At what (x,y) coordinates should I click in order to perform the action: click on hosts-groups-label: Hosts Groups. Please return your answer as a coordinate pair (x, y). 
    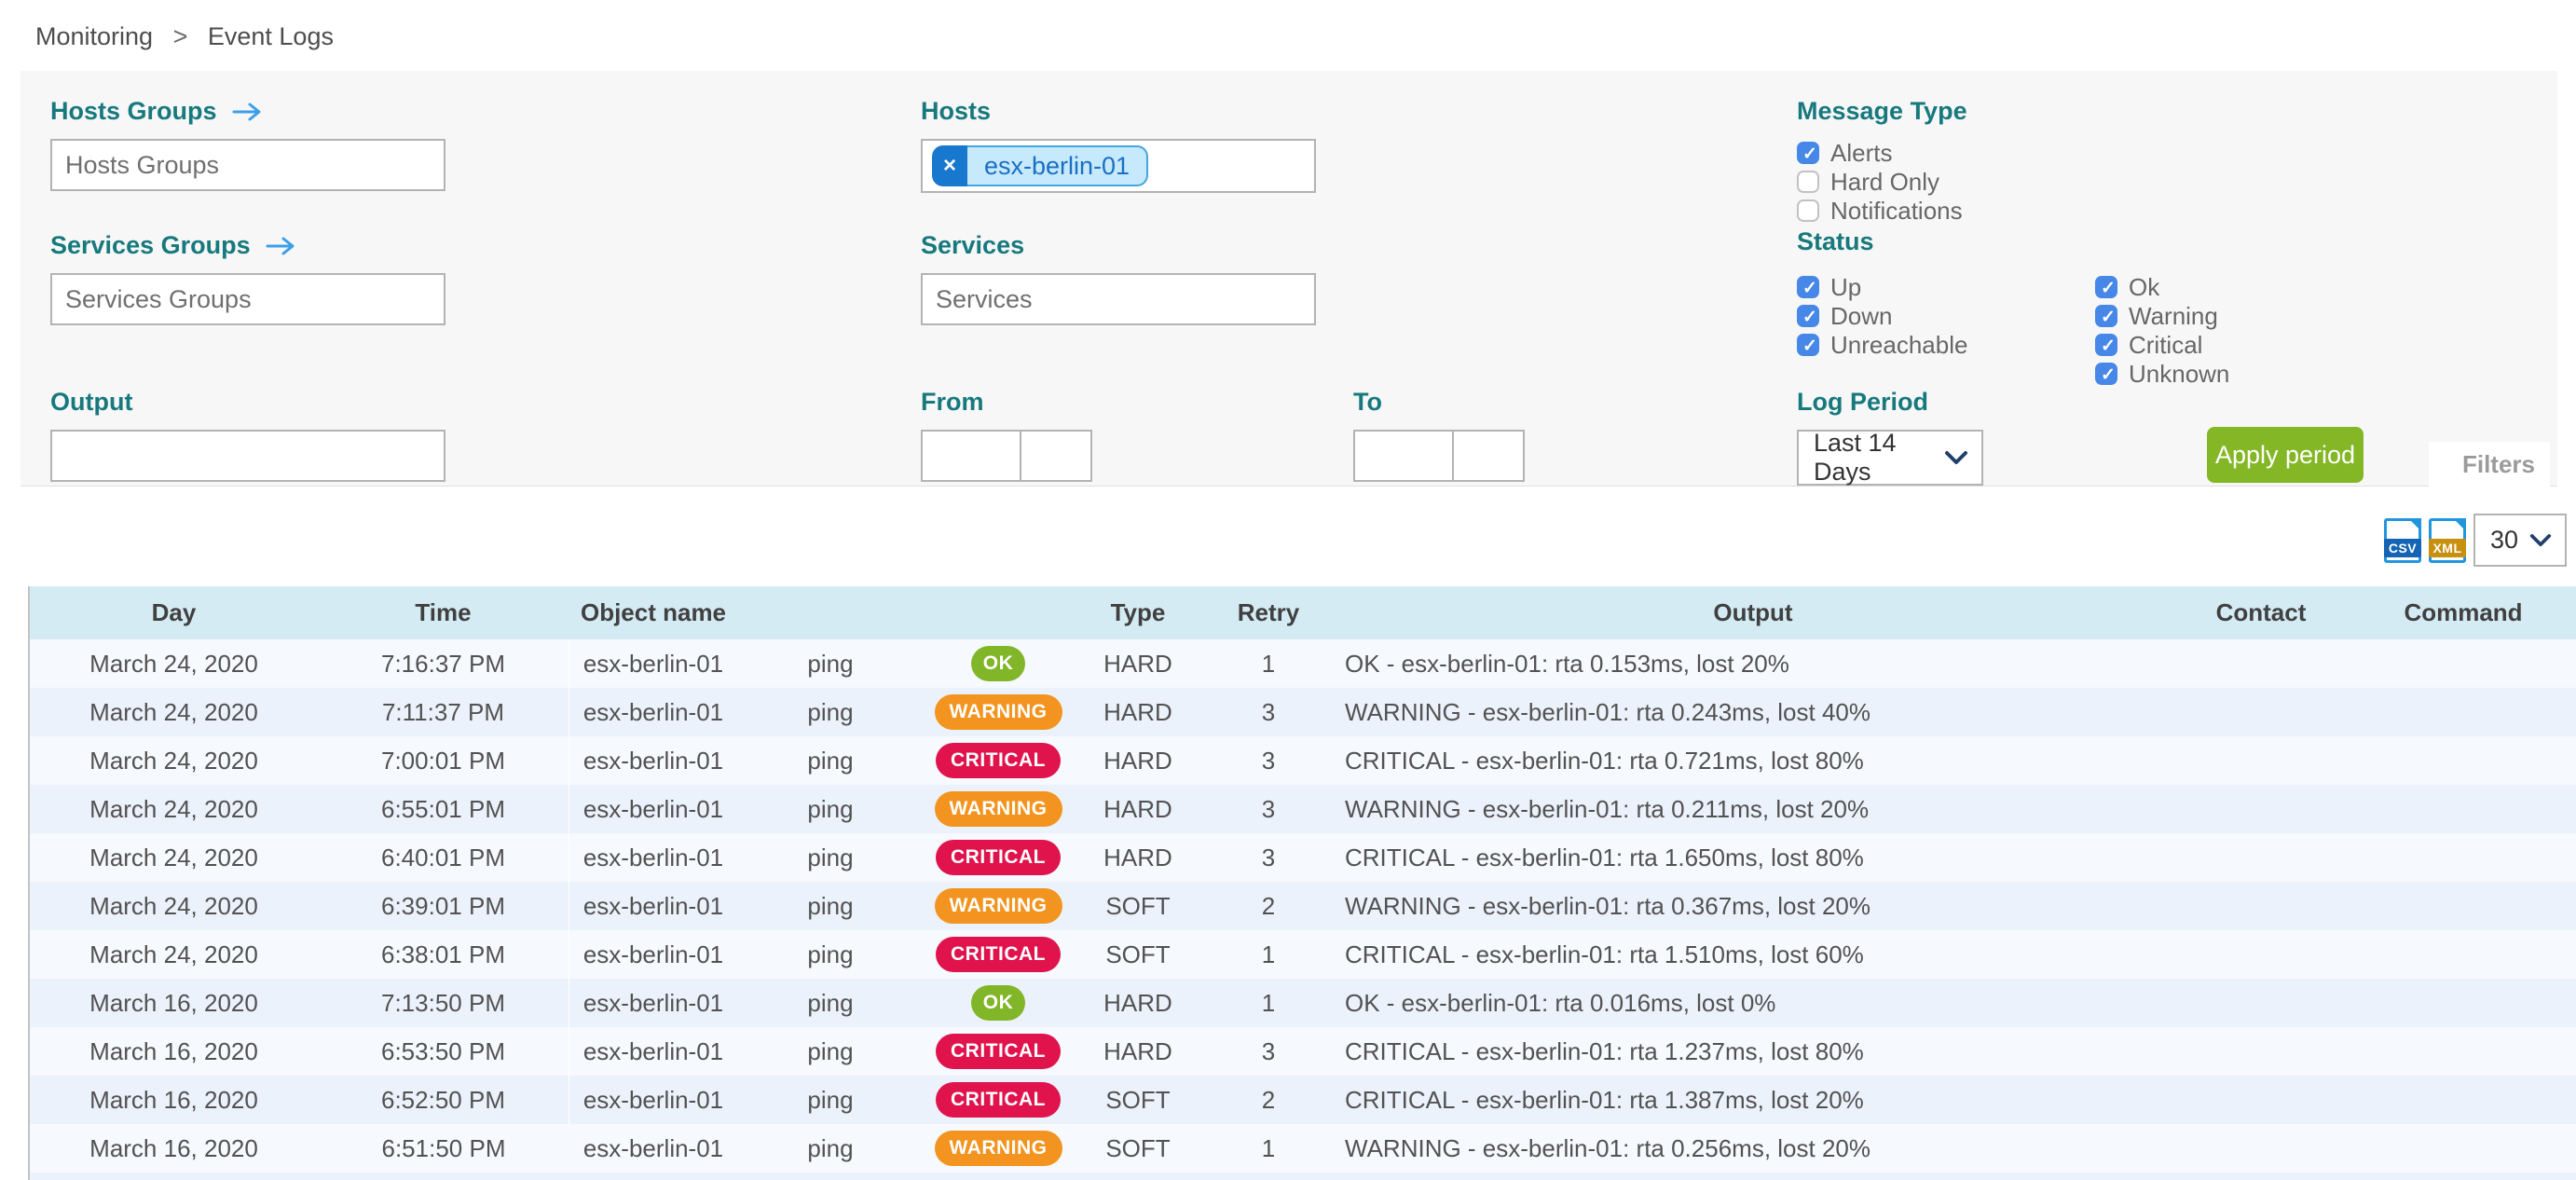
    Looking at the image, I should click on (248, 112).